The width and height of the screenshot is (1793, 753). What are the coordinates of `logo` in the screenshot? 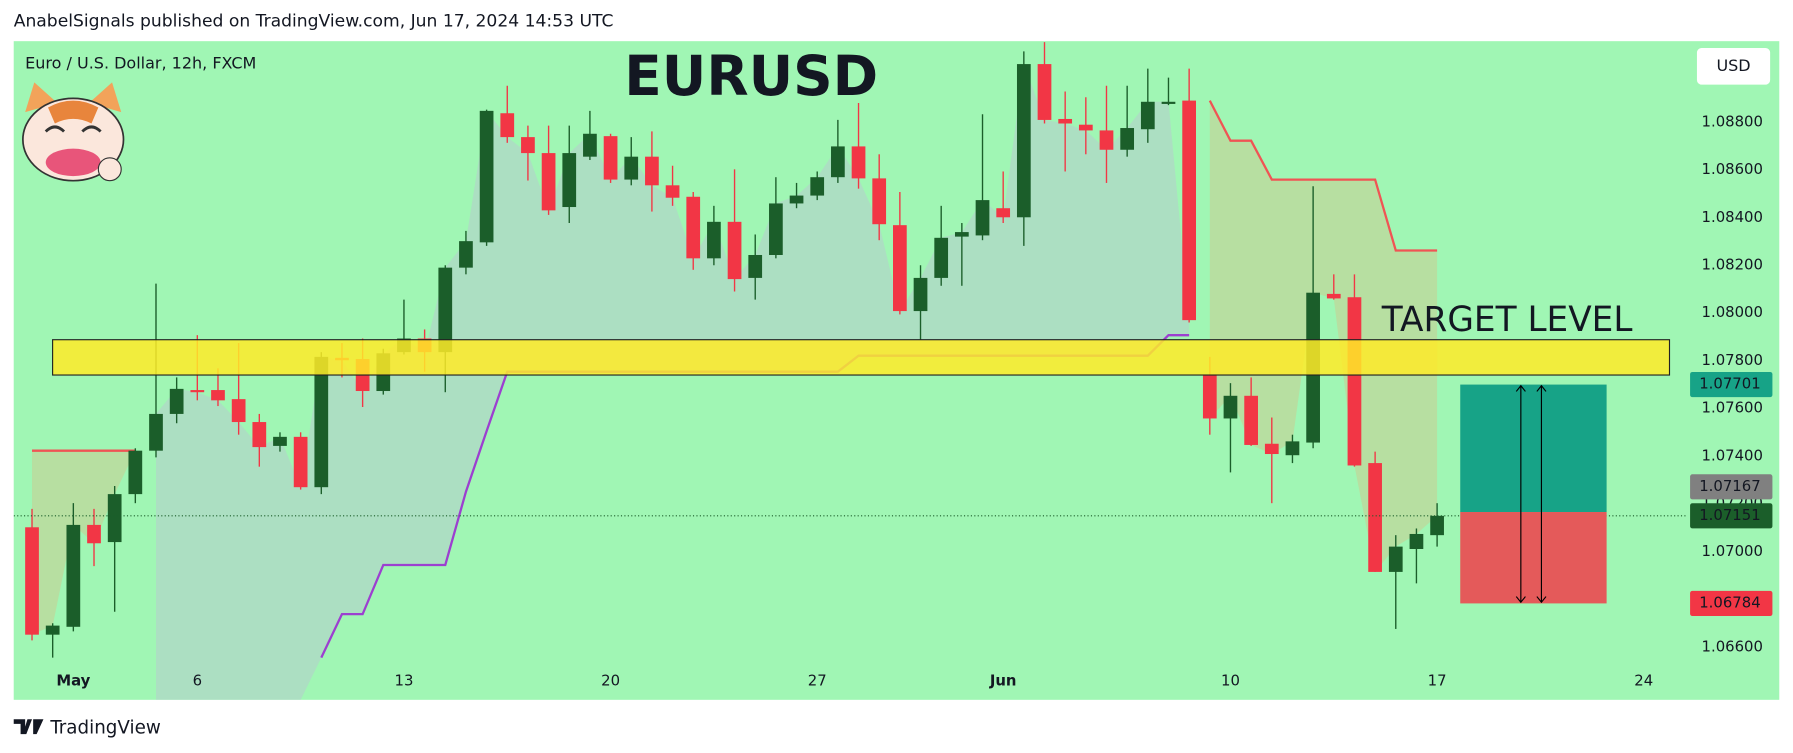 It's located at (73, 132).